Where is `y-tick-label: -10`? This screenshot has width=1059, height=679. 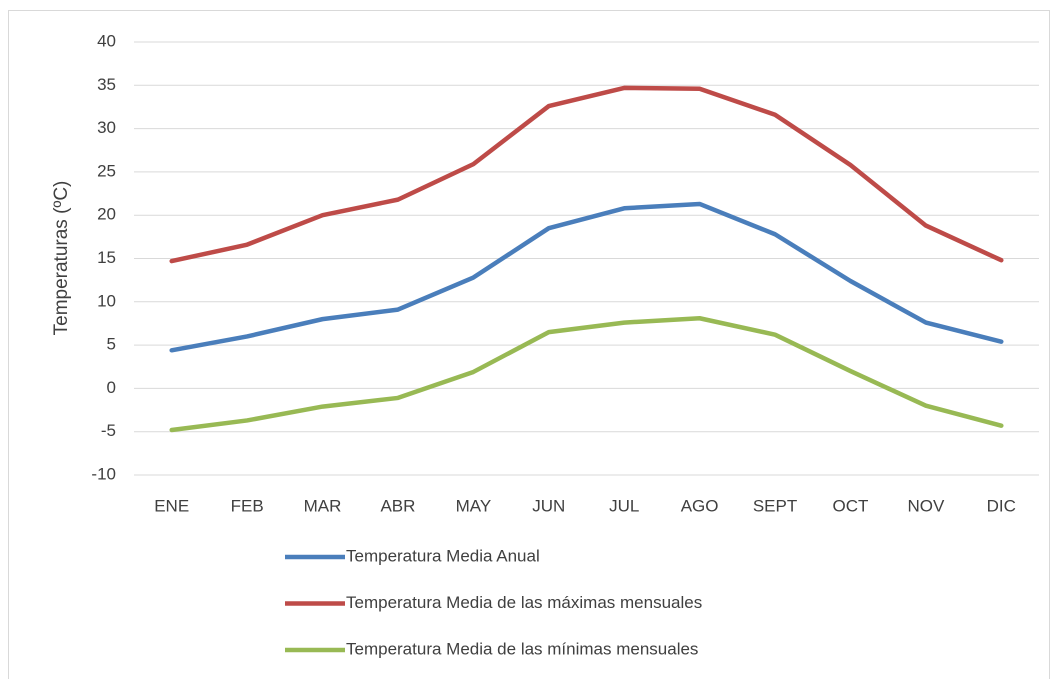
y-tick-label: -10 is located at coordinates (103, 473).